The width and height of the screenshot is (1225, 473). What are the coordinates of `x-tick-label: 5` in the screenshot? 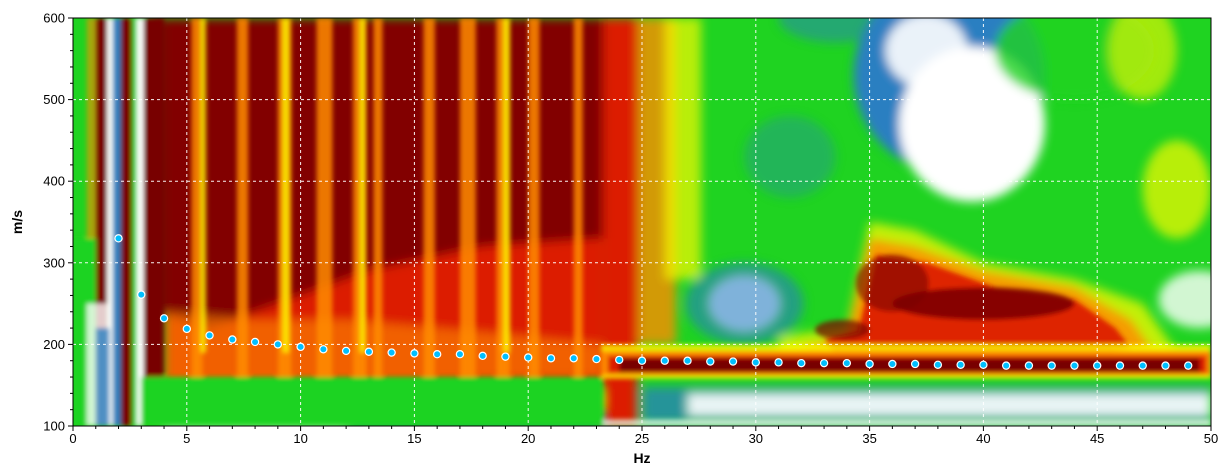 It's located at (186, 438).